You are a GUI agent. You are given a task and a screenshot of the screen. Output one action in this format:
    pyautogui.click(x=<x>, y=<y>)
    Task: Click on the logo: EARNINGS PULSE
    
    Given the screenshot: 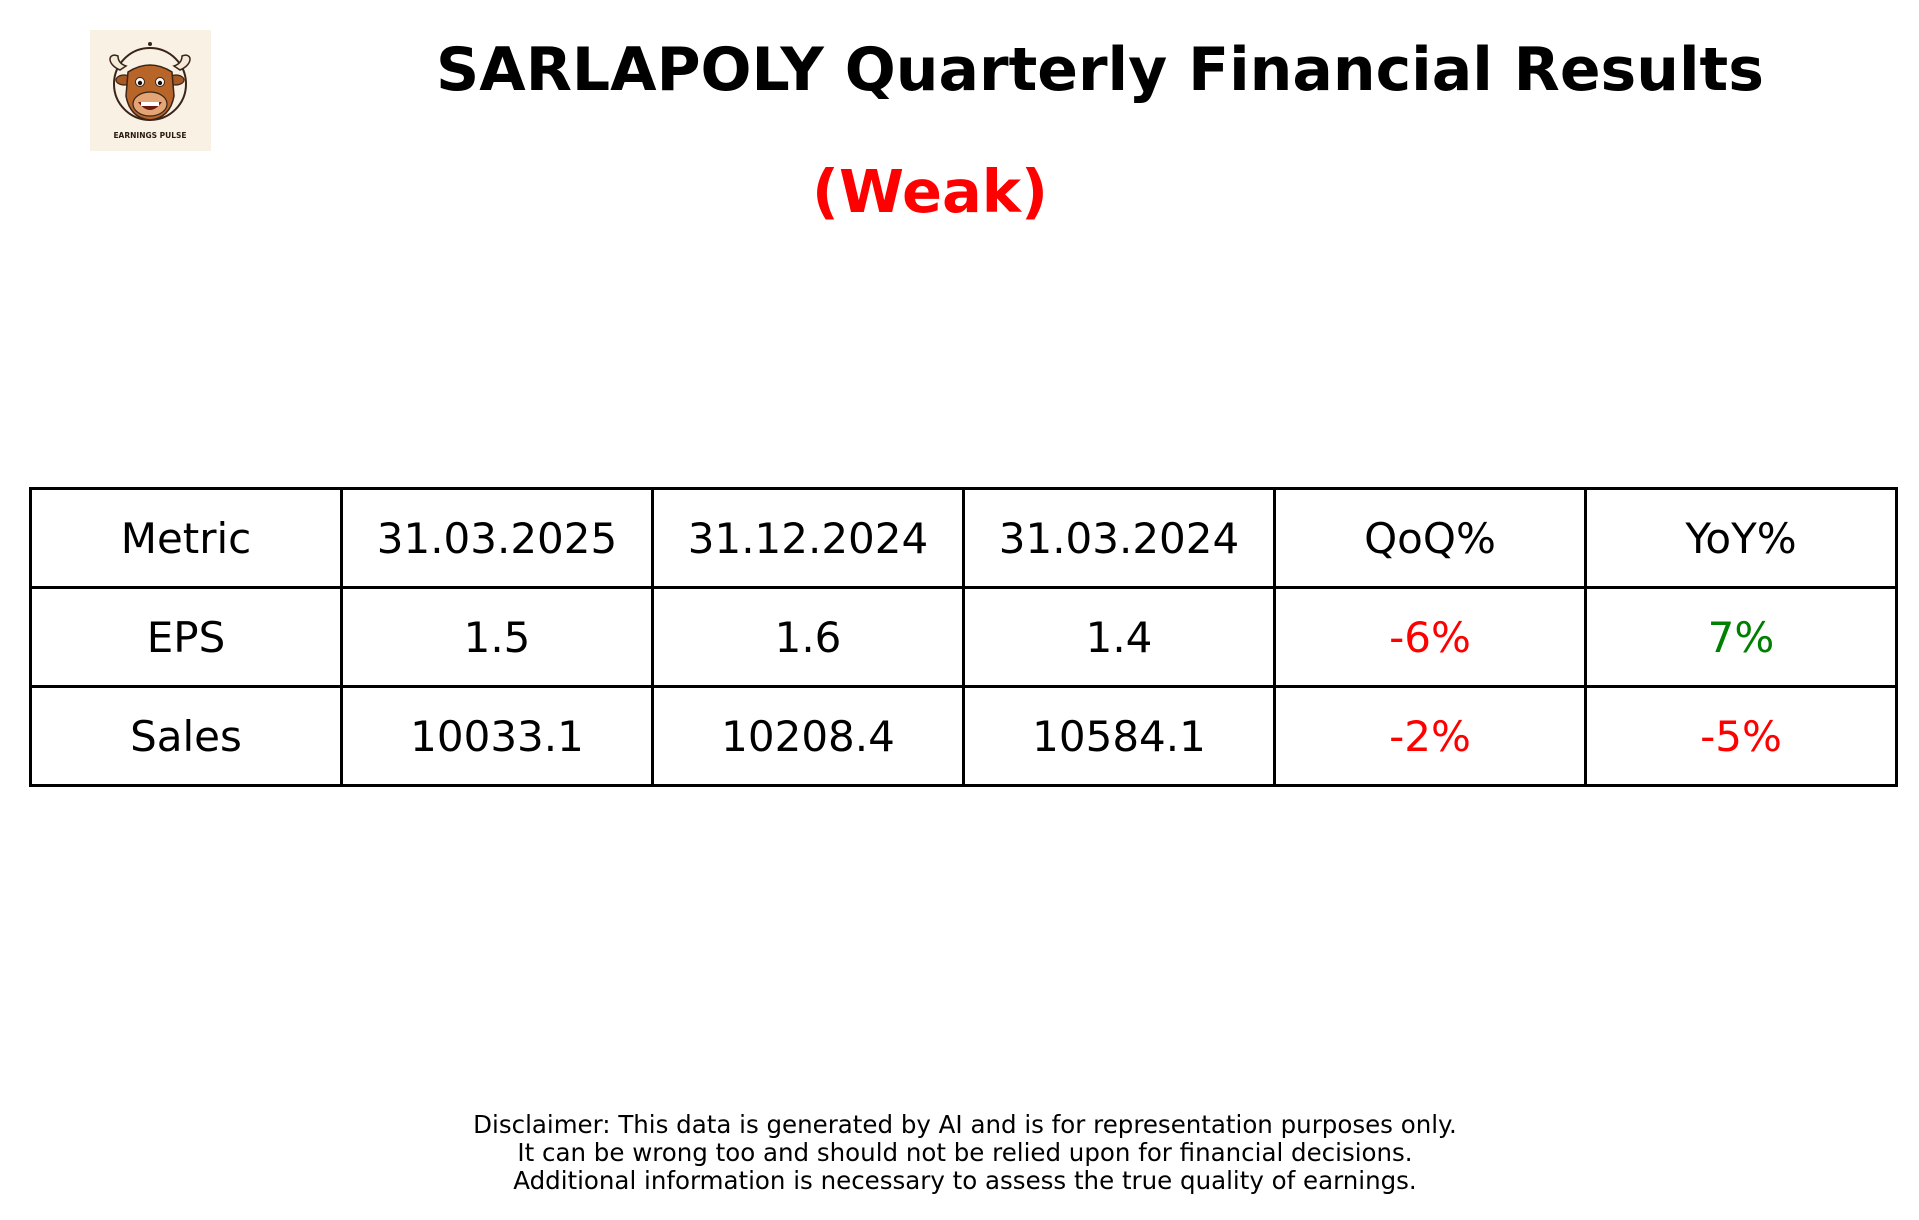 What is the action you would take?
    pyautogui.click(x=150, y=90)
    